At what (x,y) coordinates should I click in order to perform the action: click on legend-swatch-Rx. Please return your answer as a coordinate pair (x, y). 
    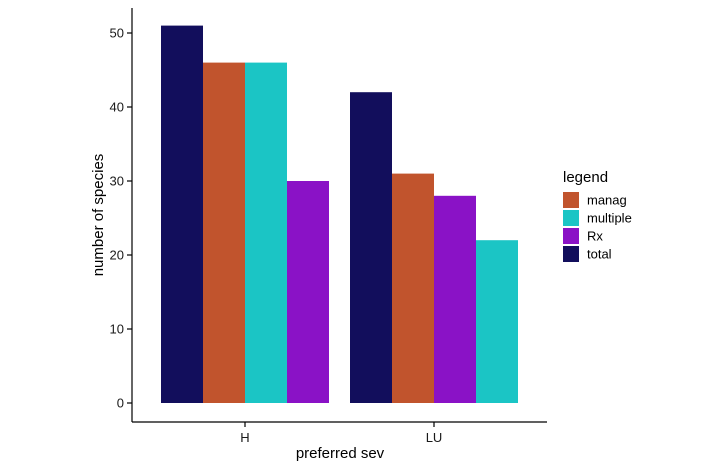
    Looking at the image, I should click on (571, 236).